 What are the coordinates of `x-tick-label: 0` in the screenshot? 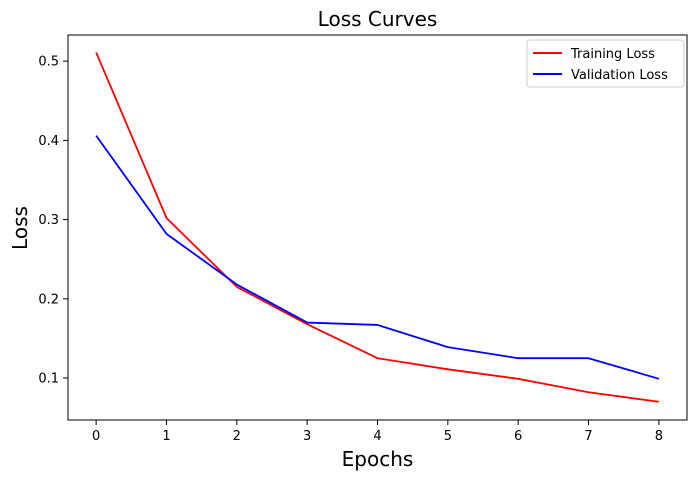 It's located at (96, 436).